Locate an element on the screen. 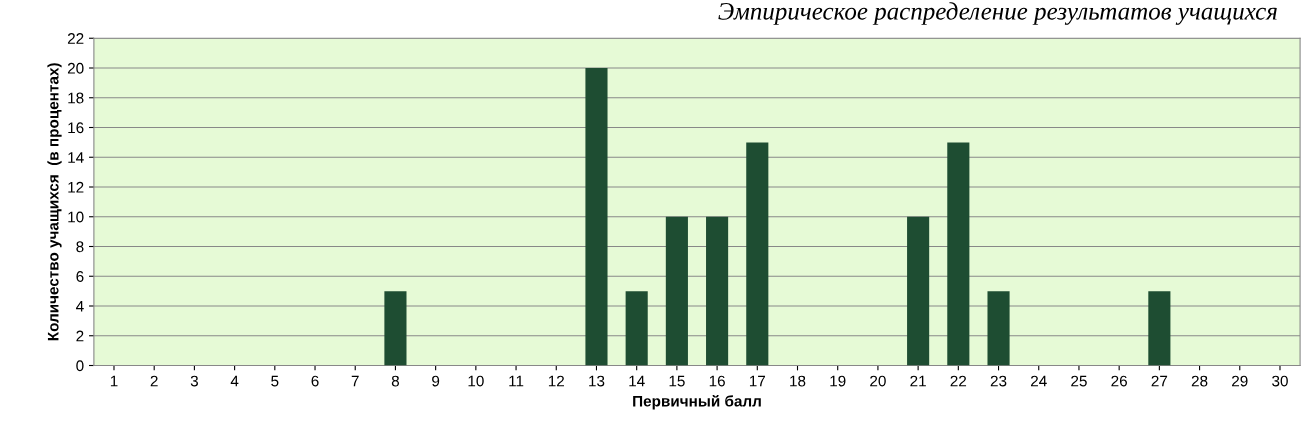 The width and height of the screenshot is (1304, 425). x-tick-label: 24 is located at coordinates (1039, 381).